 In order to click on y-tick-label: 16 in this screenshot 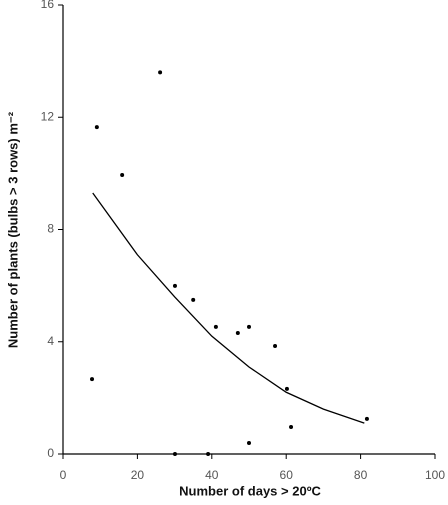, I will do `click(48, 5)`.